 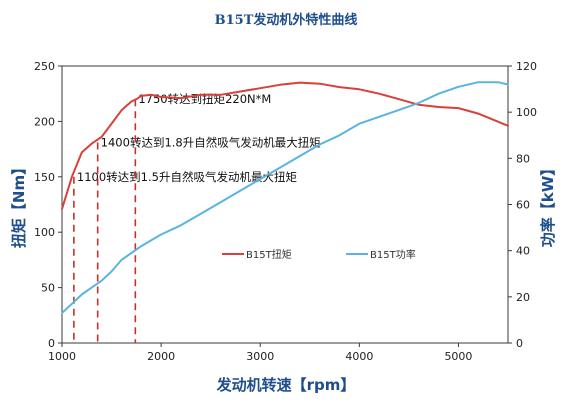 What do you see at coordinates (359, 356) in the screenshot?
I see `x-tick-label: 4000` at bounding box center [359, 356].